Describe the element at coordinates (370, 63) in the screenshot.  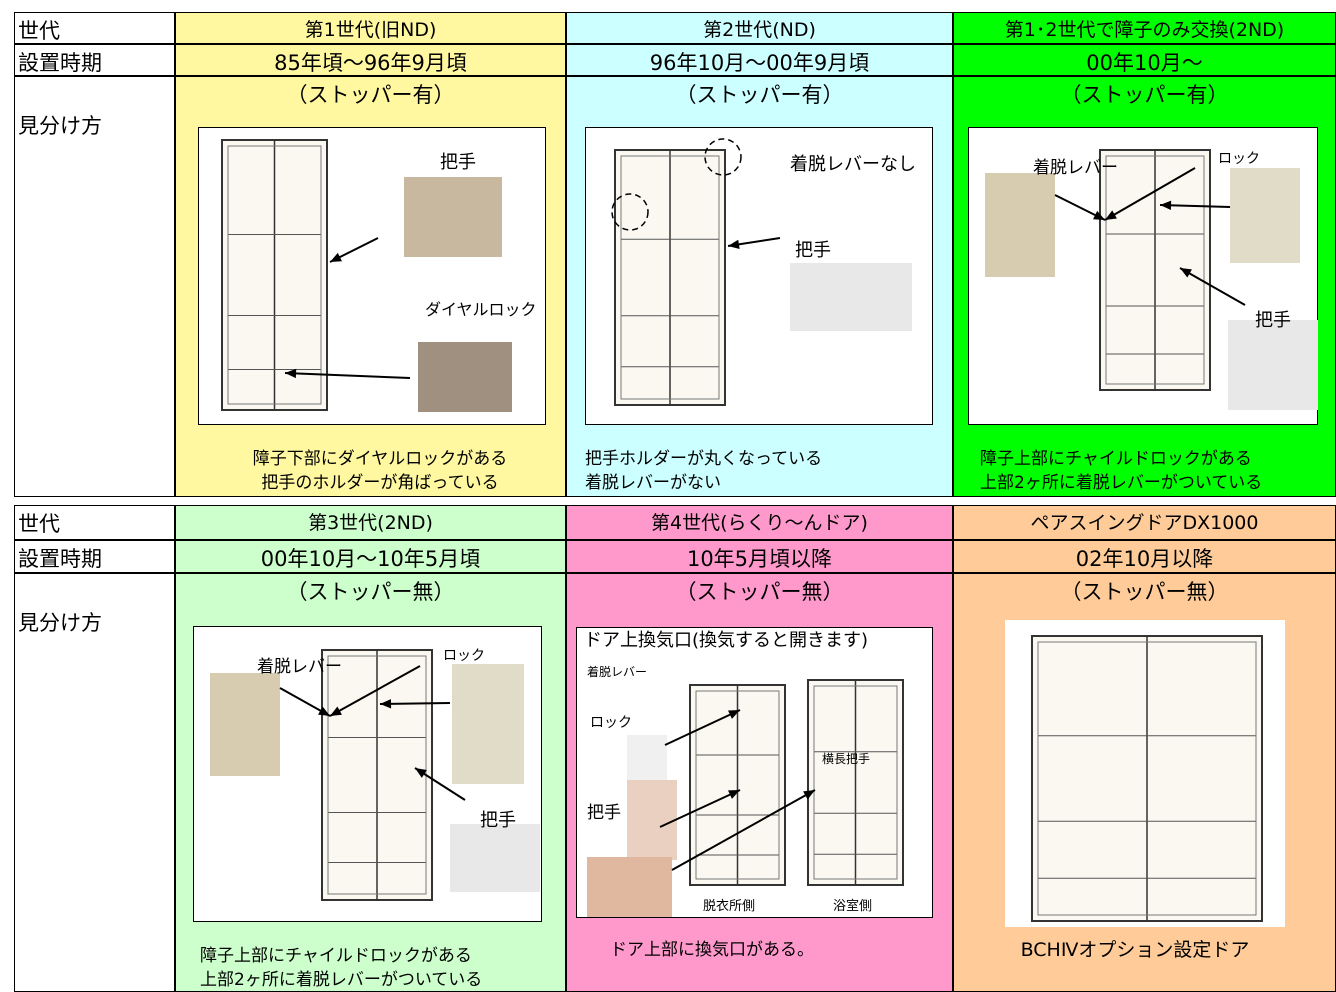
I see `period: 85年頃～96年9月頃` at that location.